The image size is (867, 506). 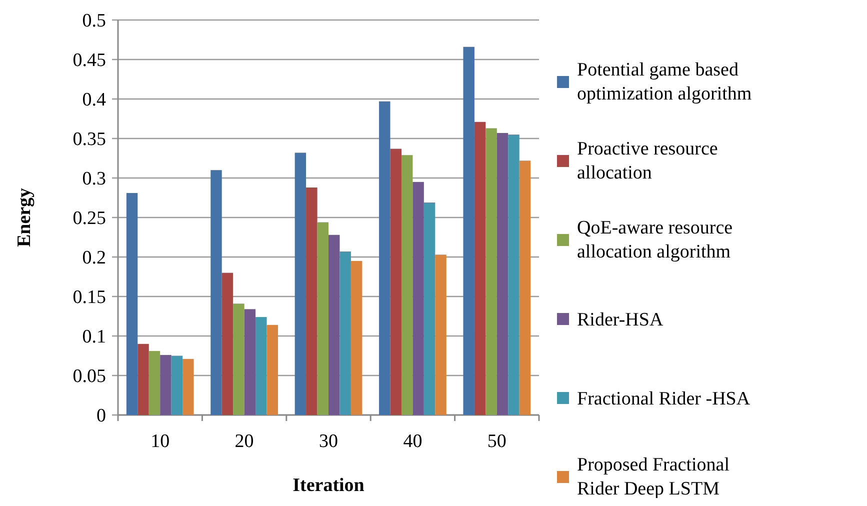 I want to click on y-tick-label: 0.45, so click(x=89, y=61).